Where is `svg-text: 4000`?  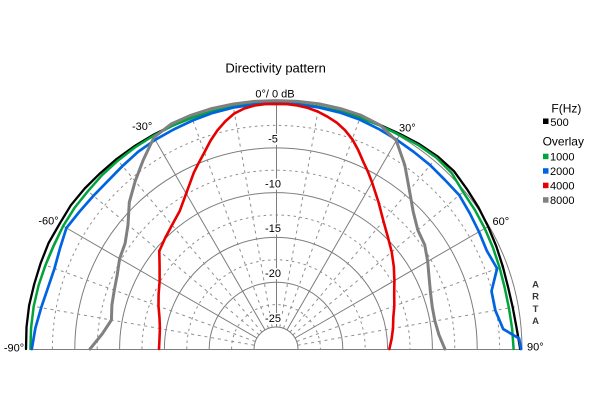
svg-text: 4000 is located at coordinates (562, 187).